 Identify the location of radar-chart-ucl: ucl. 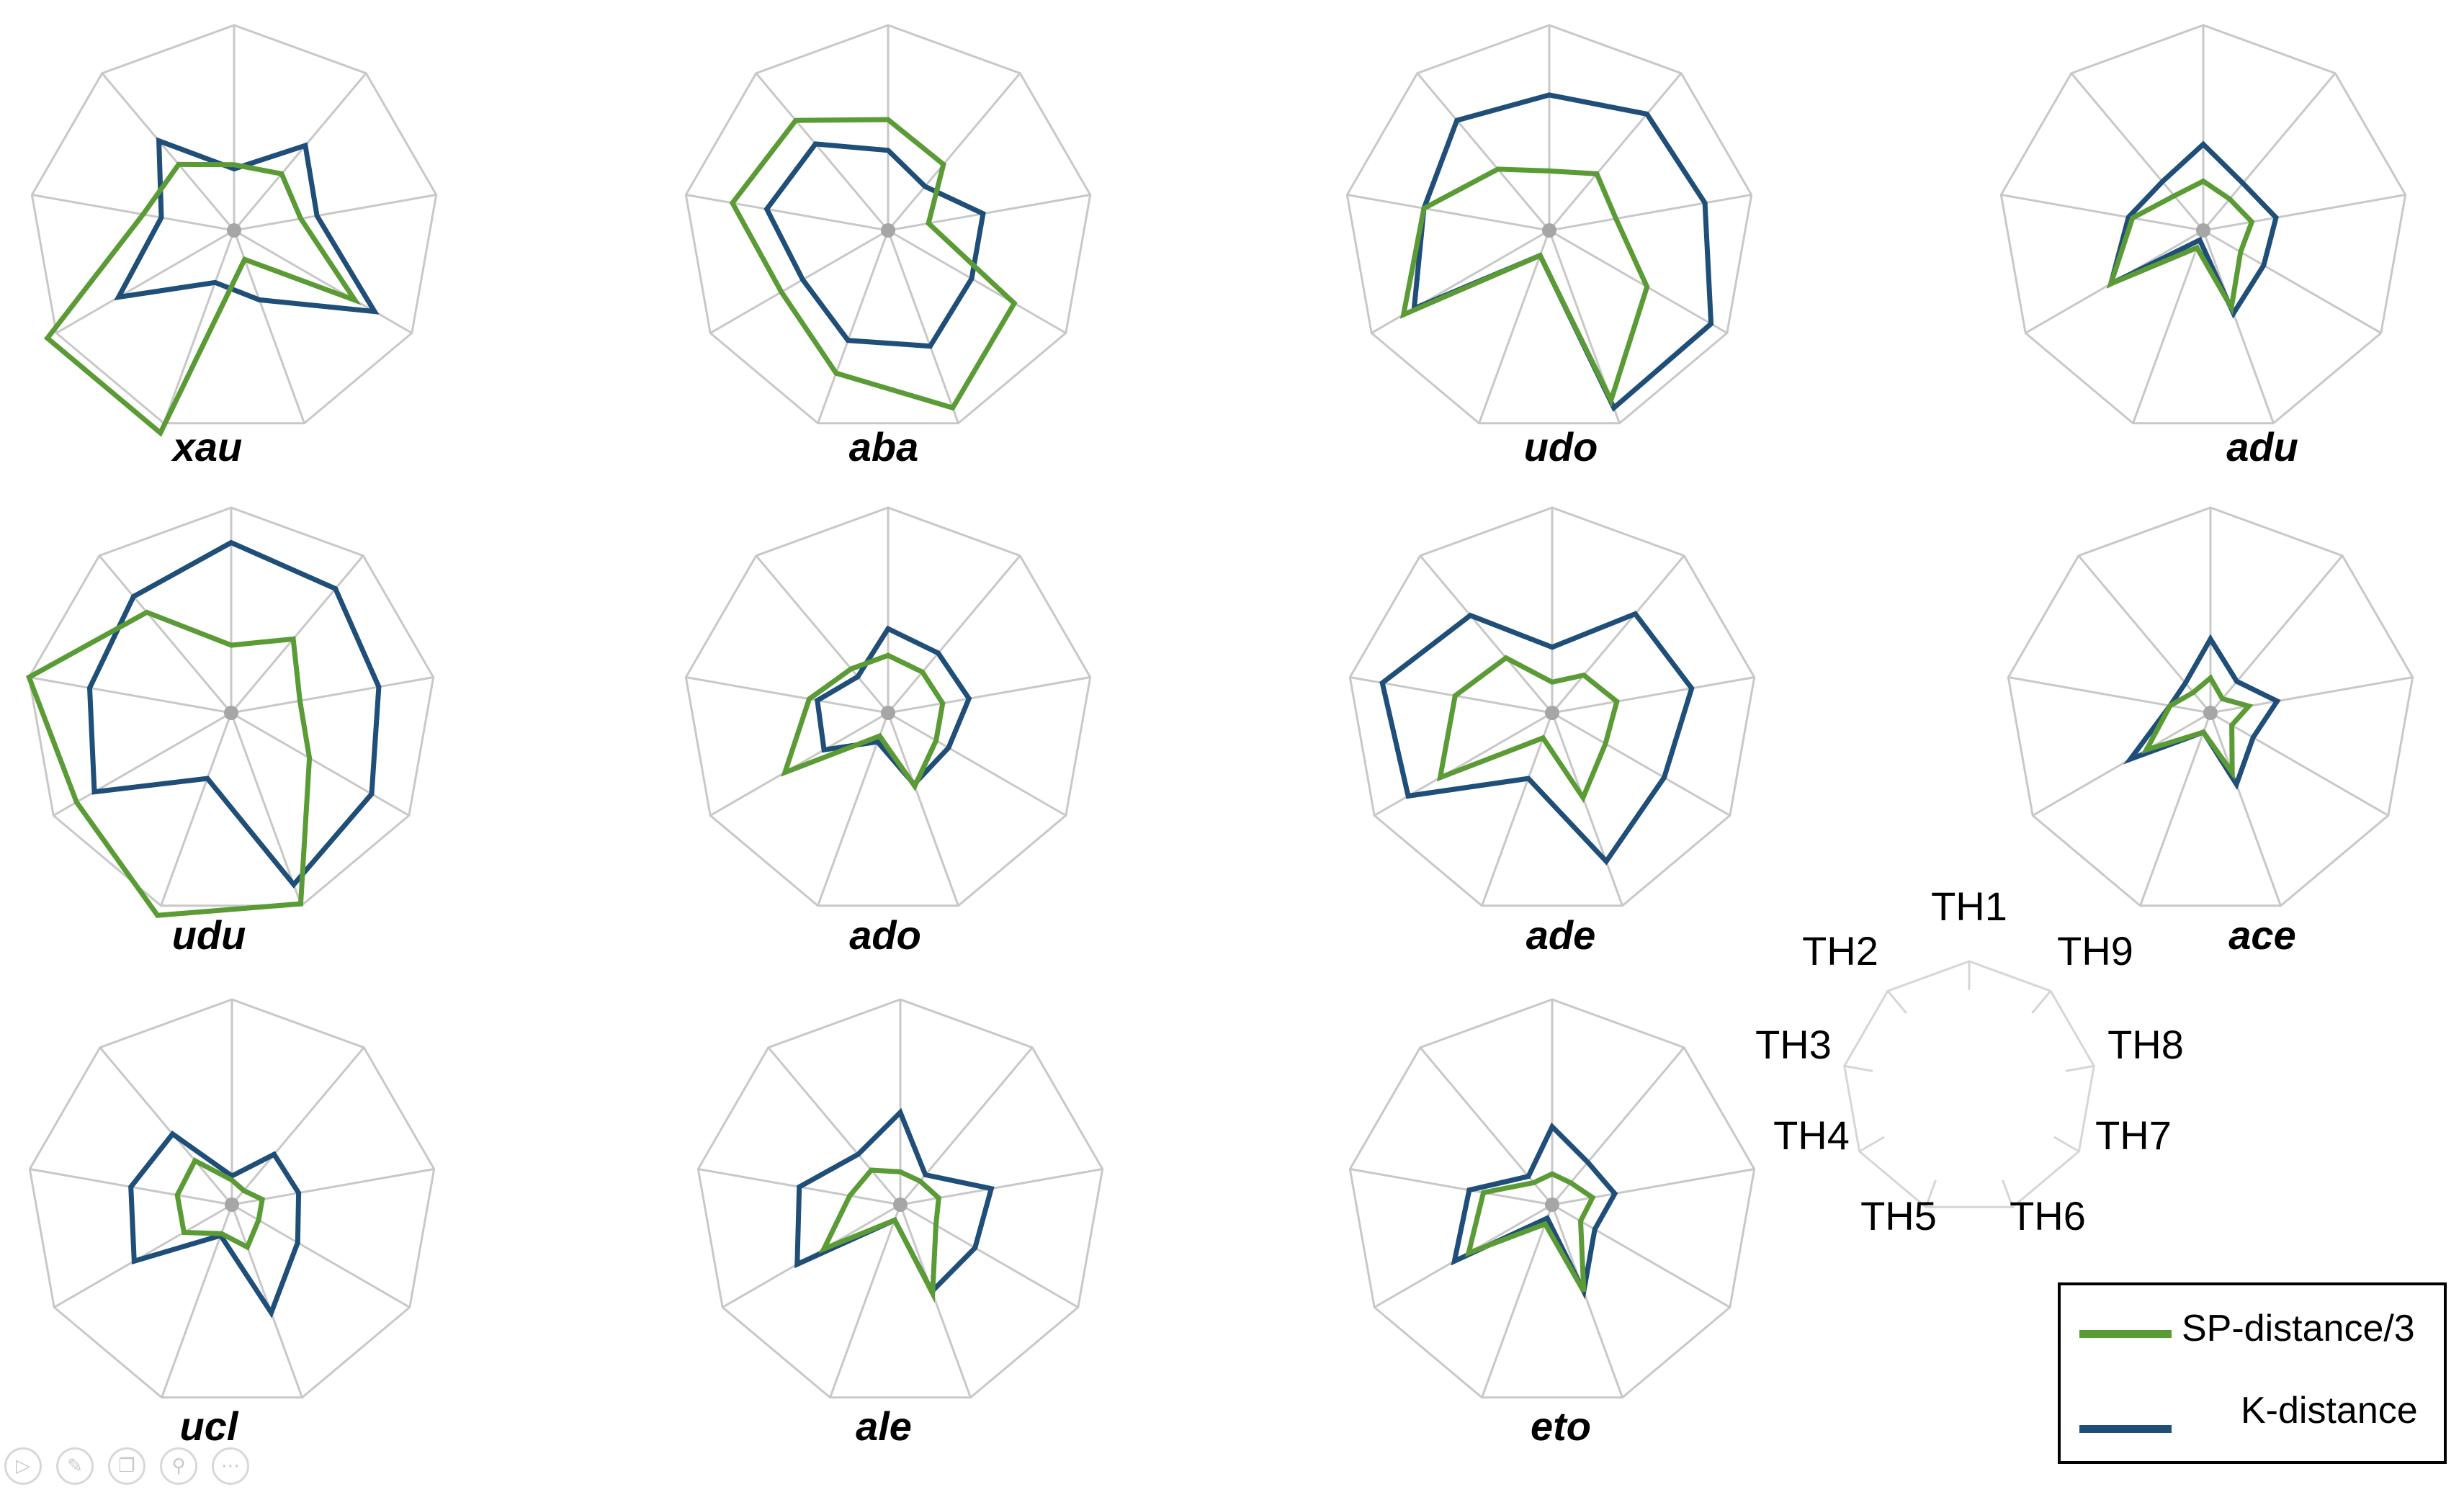
(232, 1223).